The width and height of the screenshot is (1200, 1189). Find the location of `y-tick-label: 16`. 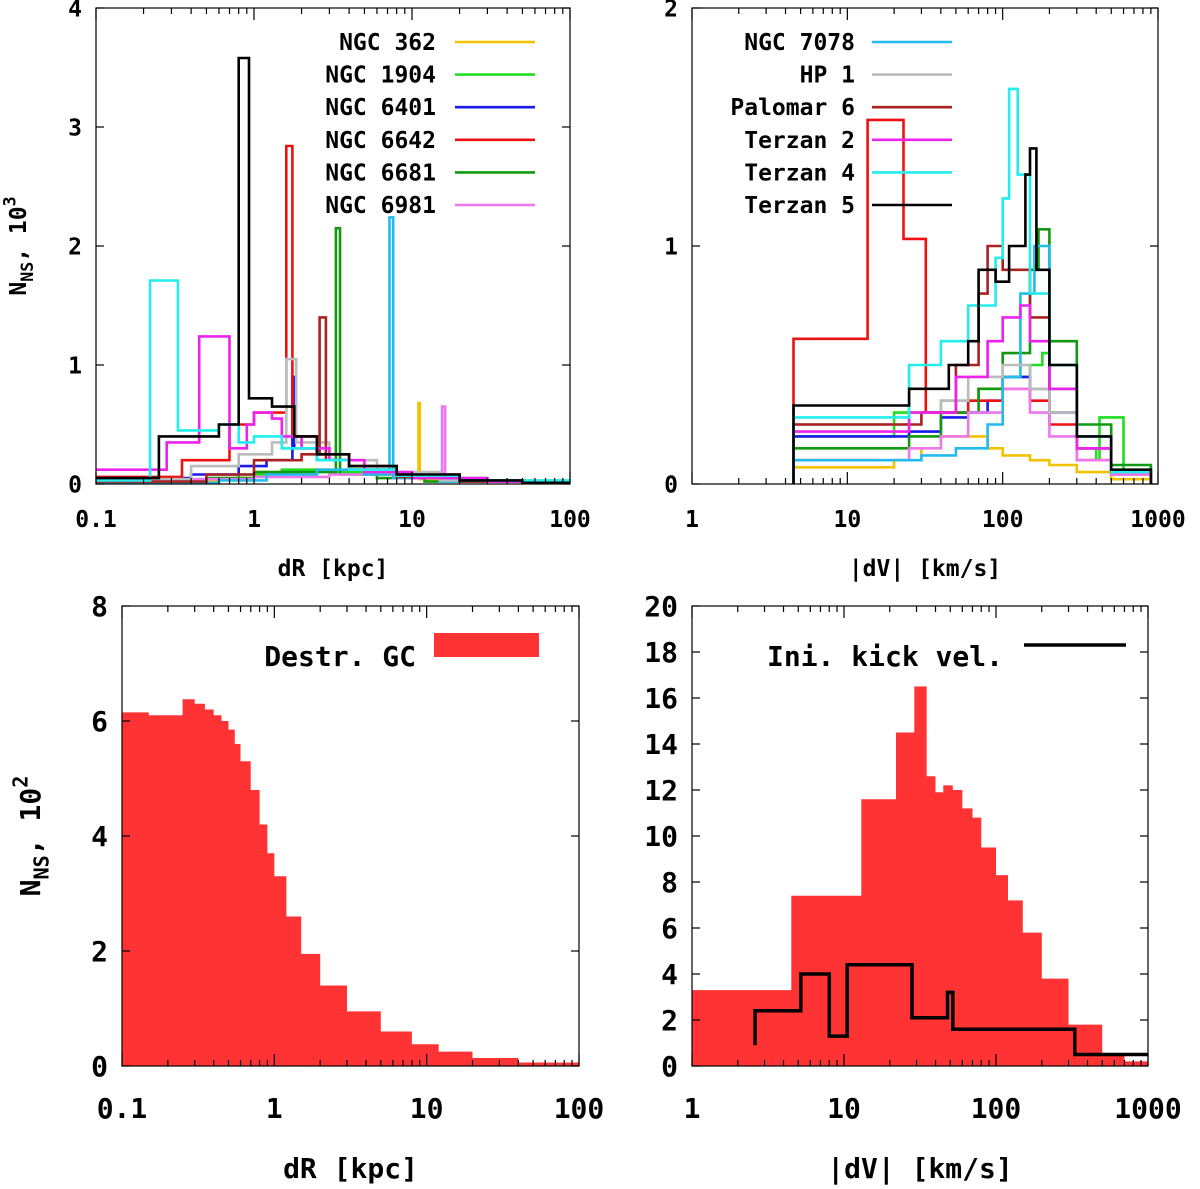

y-tick-label: 16 is located at coordinates (661, 698).